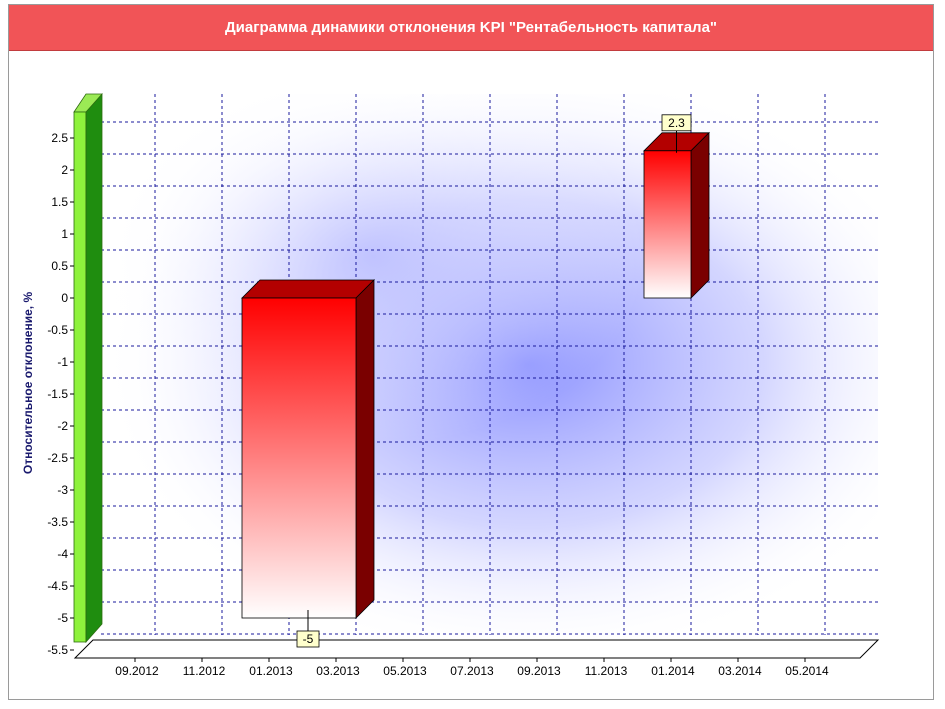 This screenshot has width=945, height=709. I want to click on y-tick-label: -2, so click(62, 426).